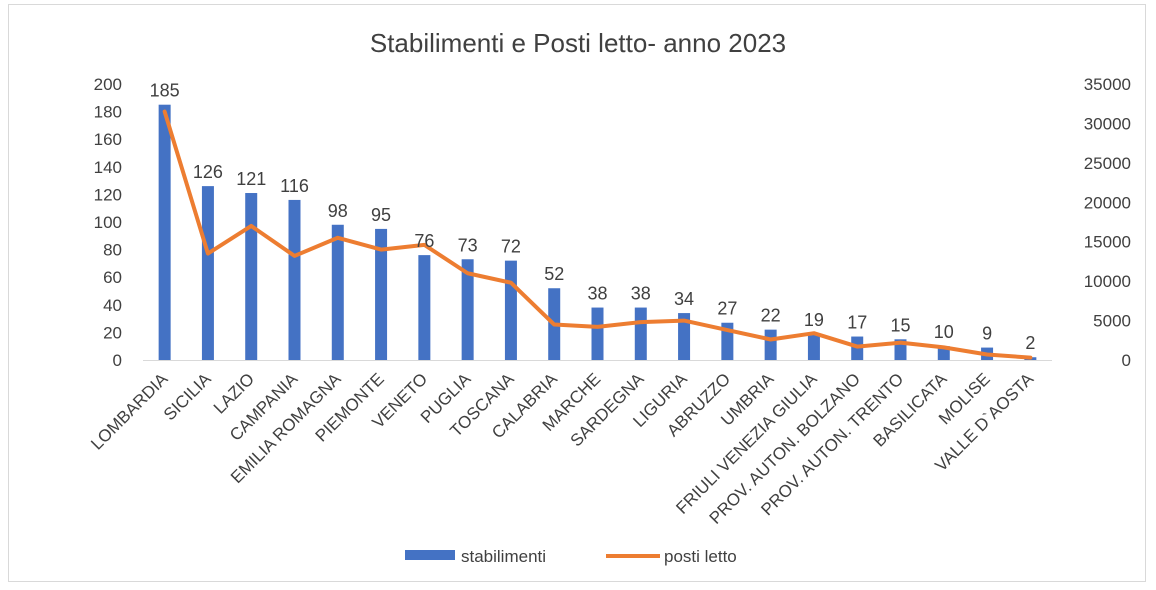 Image resolution: width=1156 pixels, height=590 pixels. What do you see at coordinates (338, 211) in the screenshot?
I see `data-label-stabilimenti: 98` at bounding box center [338, 211].